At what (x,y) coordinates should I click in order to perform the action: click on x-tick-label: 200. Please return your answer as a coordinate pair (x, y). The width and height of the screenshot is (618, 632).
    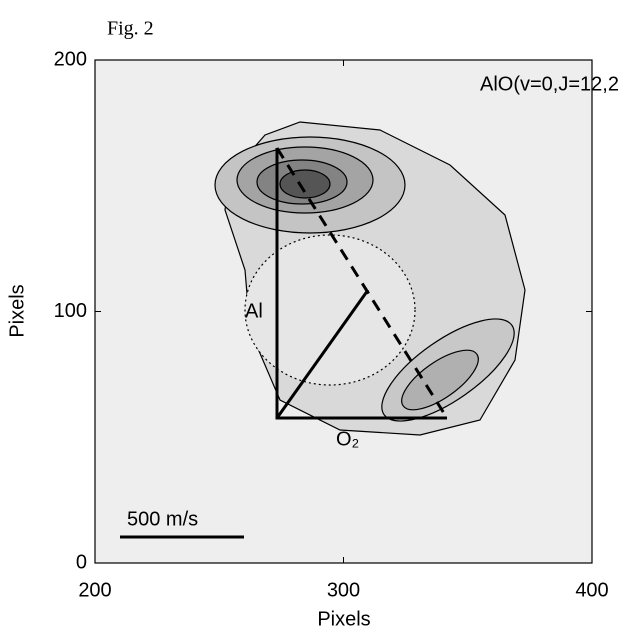
    Looking at the image, I should click on (94, 590).